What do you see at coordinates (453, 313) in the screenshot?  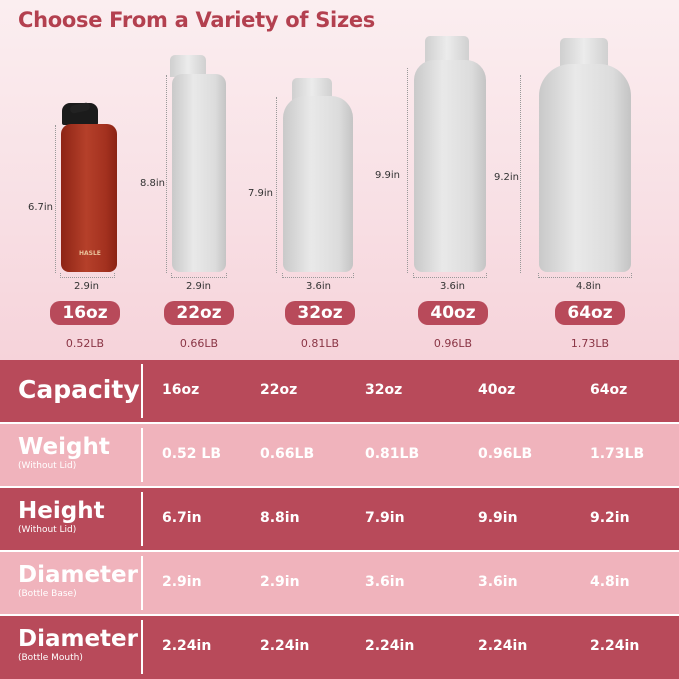 I see `size-badge: 40oz` at bounding box center [453, 313].